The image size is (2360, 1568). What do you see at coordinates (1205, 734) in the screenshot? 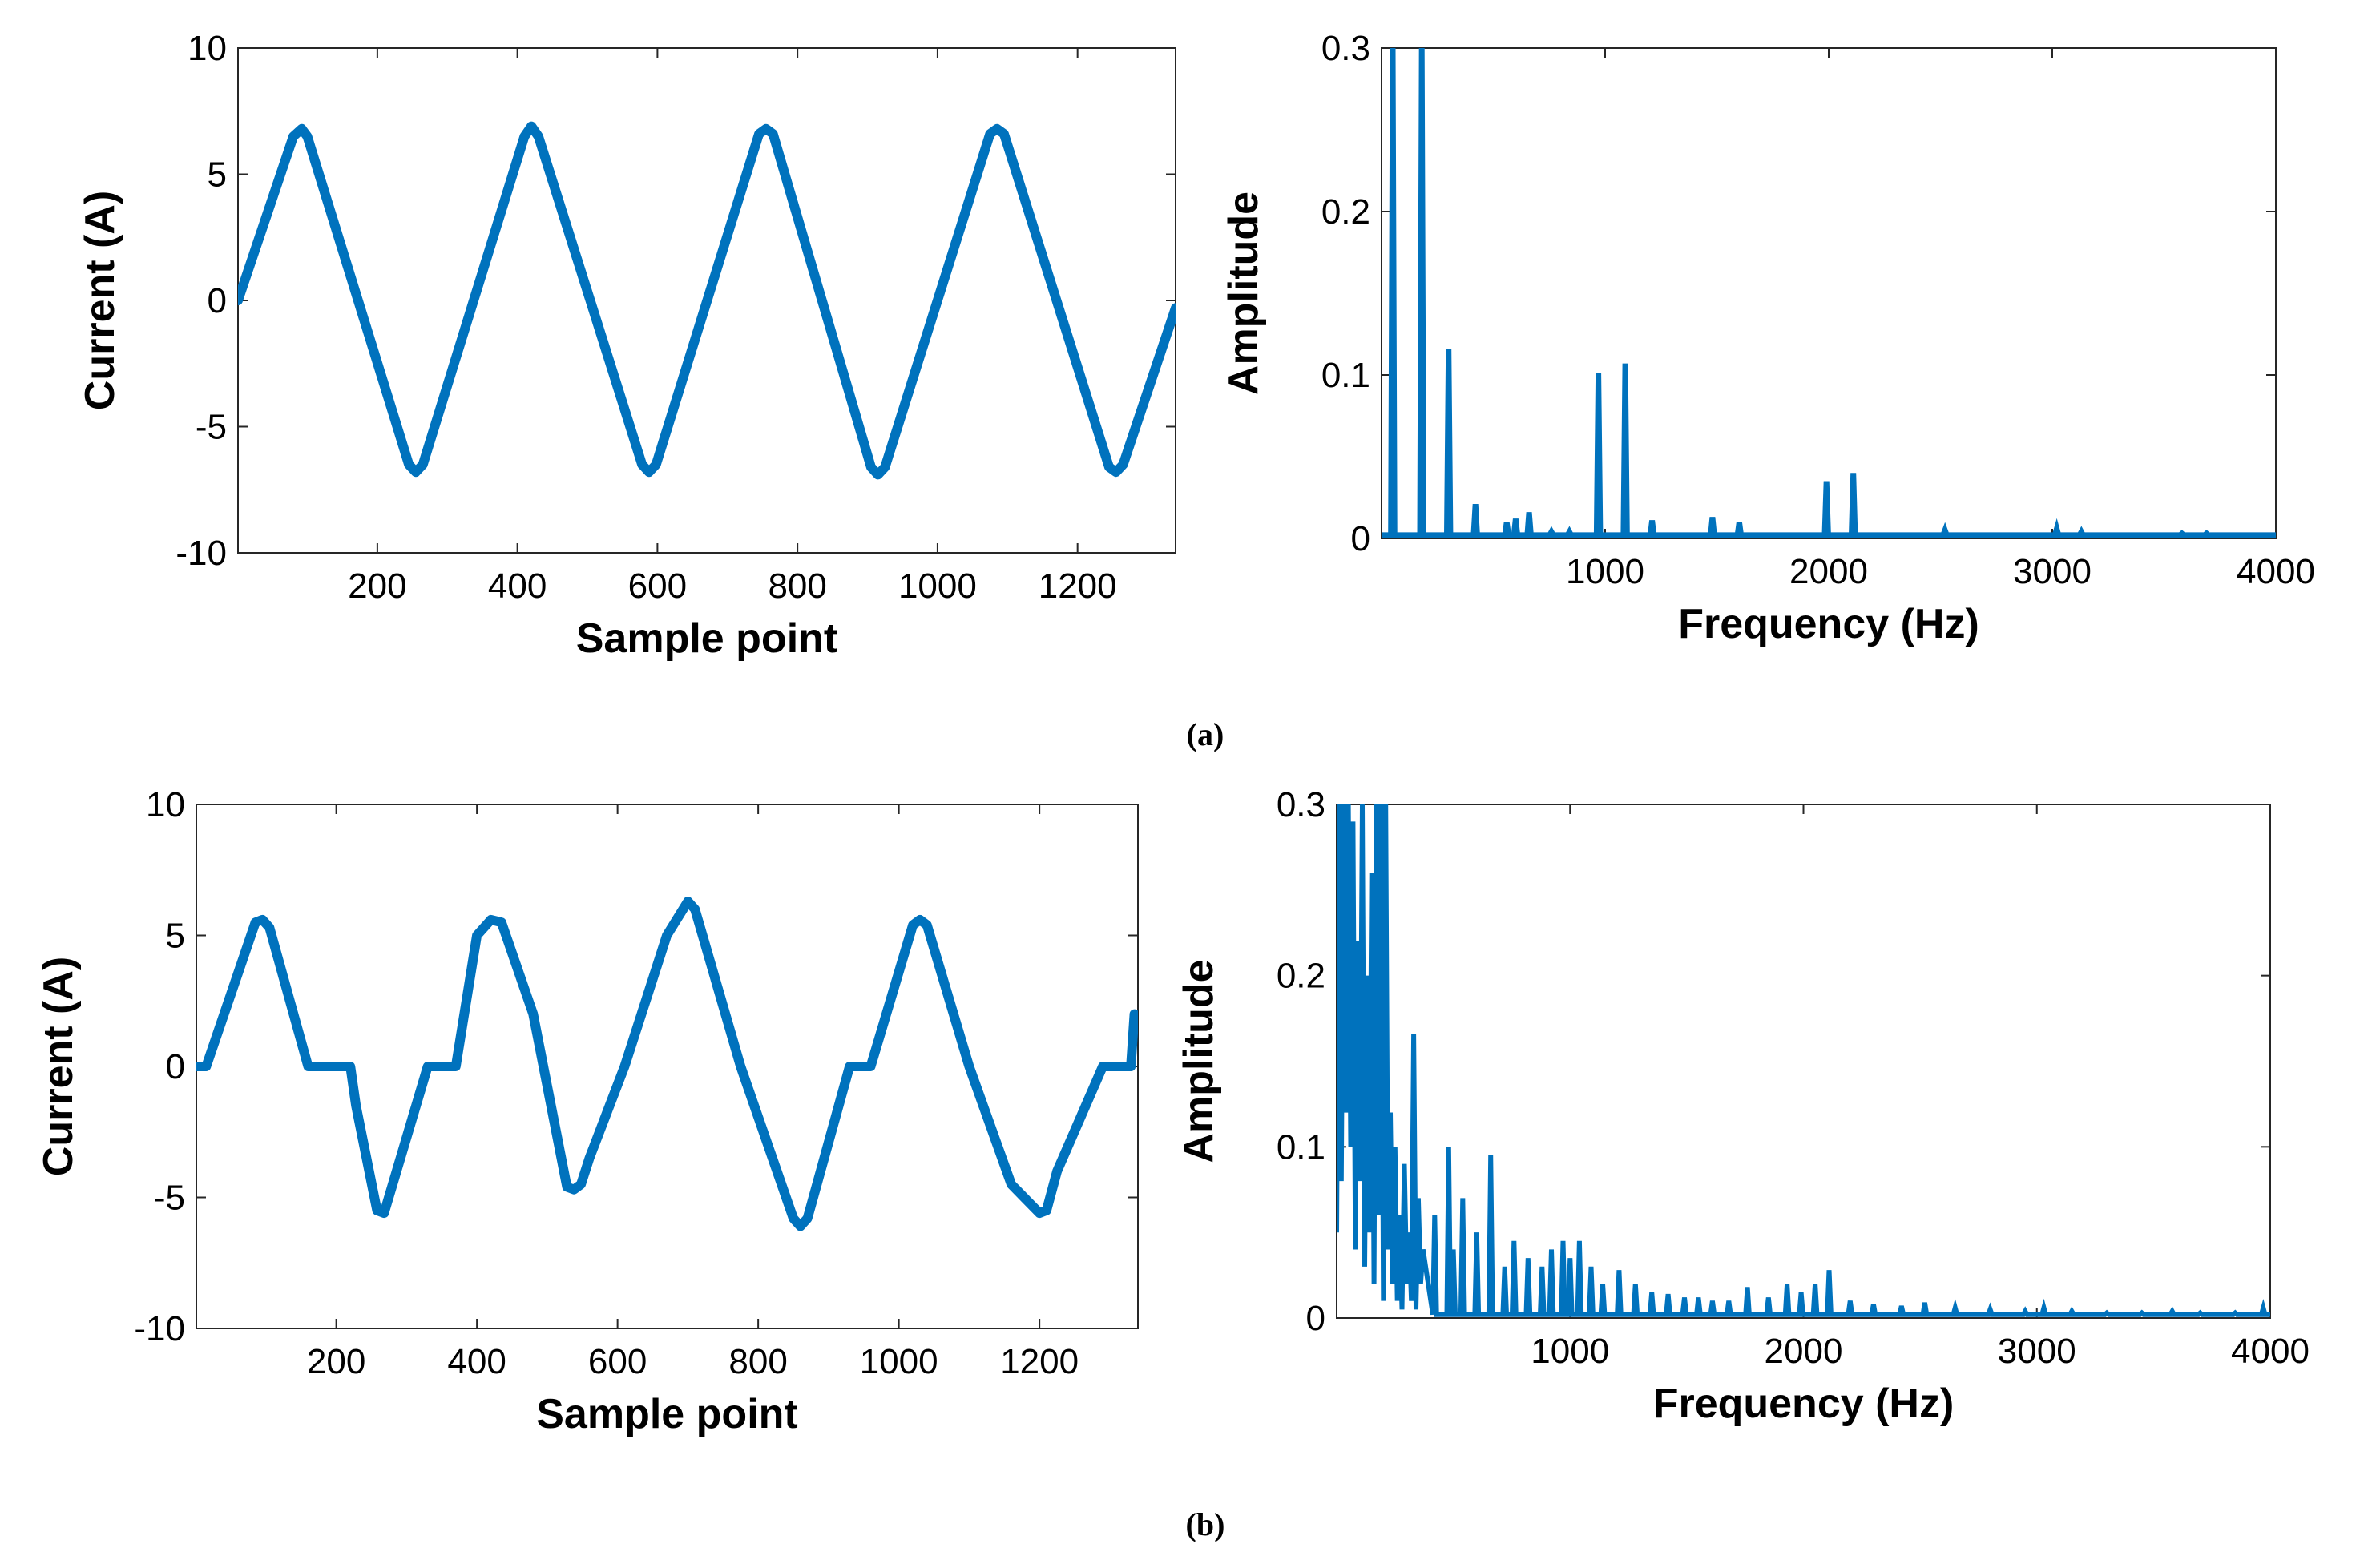
I see `caption-a: (a)` at bounding box center [1205, 734].